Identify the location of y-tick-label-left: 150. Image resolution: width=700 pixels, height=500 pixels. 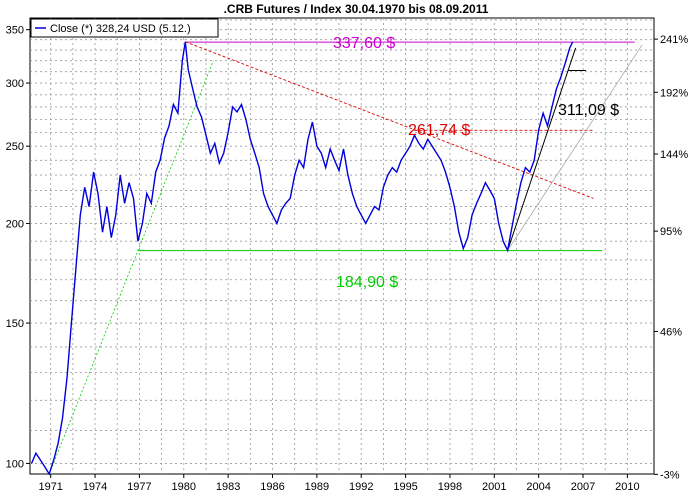
(15, 324).